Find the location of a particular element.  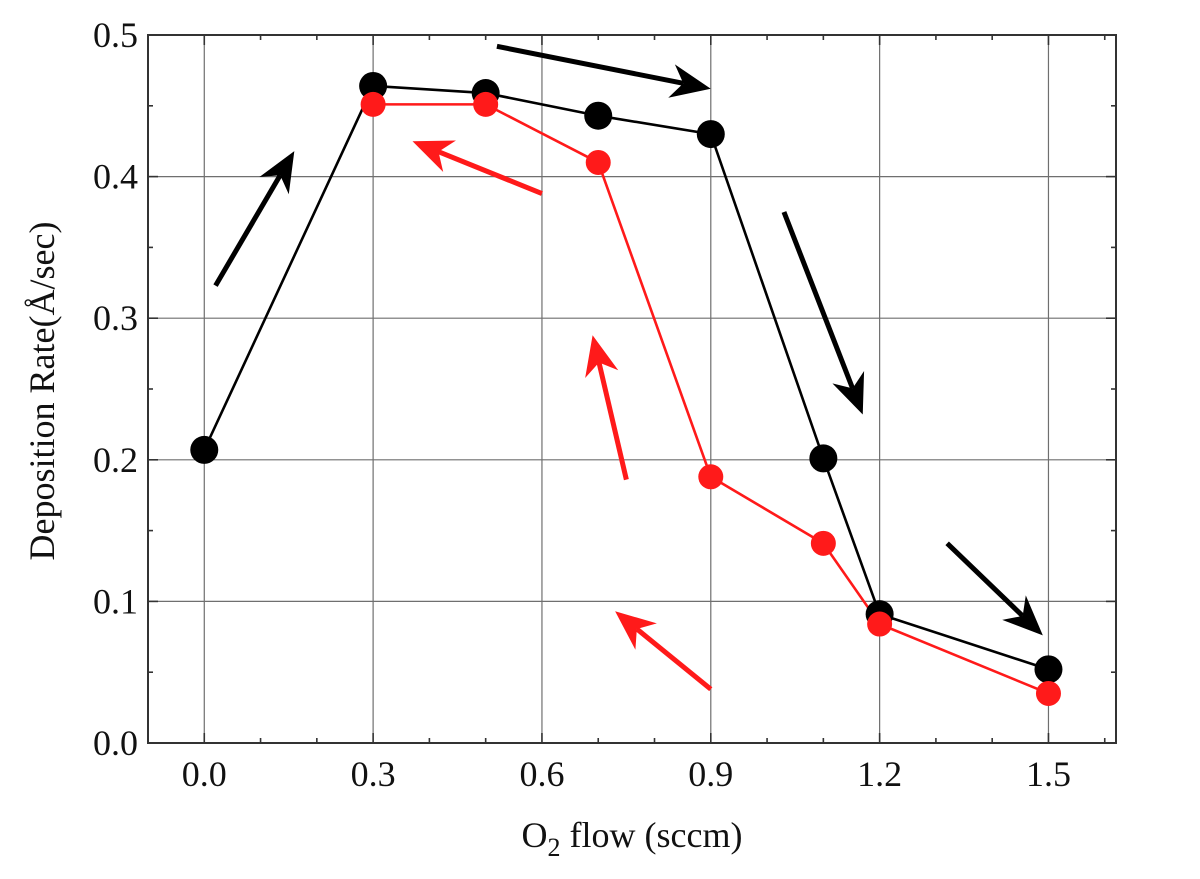

y-tick-label: 0.5 is located at coordinates (115, 35).